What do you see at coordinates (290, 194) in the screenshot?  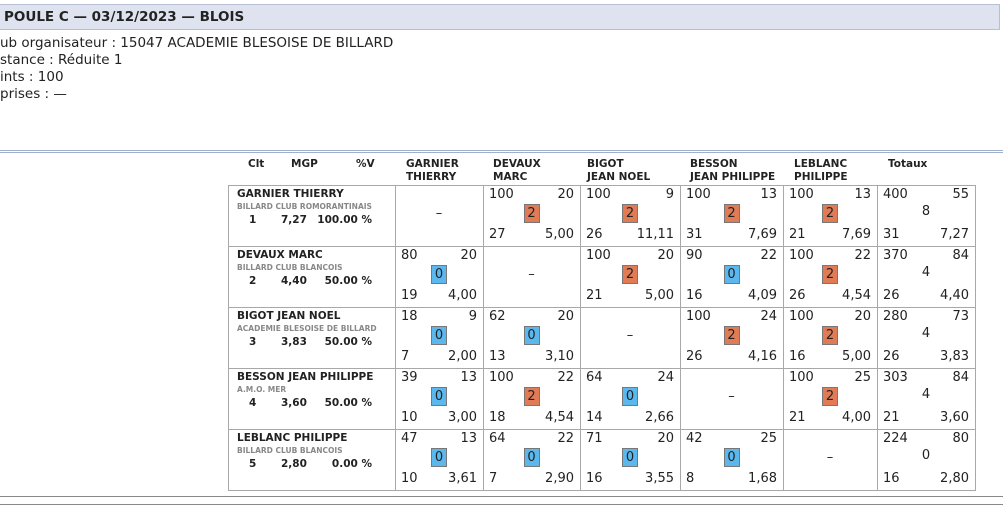 I see `player-name: GARNIER THIERRY` at bounding box center [290, 194].